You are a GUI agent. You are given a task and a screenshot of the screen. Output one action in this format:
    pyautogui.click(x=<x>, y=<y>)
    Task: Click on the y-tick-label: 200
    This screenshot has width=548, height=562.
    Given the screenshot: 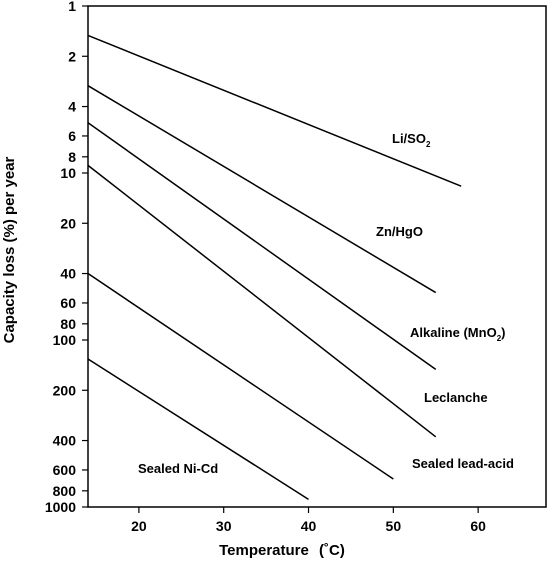 What is the action you would take?
    pyautogui.click(x=65, y=390)
    